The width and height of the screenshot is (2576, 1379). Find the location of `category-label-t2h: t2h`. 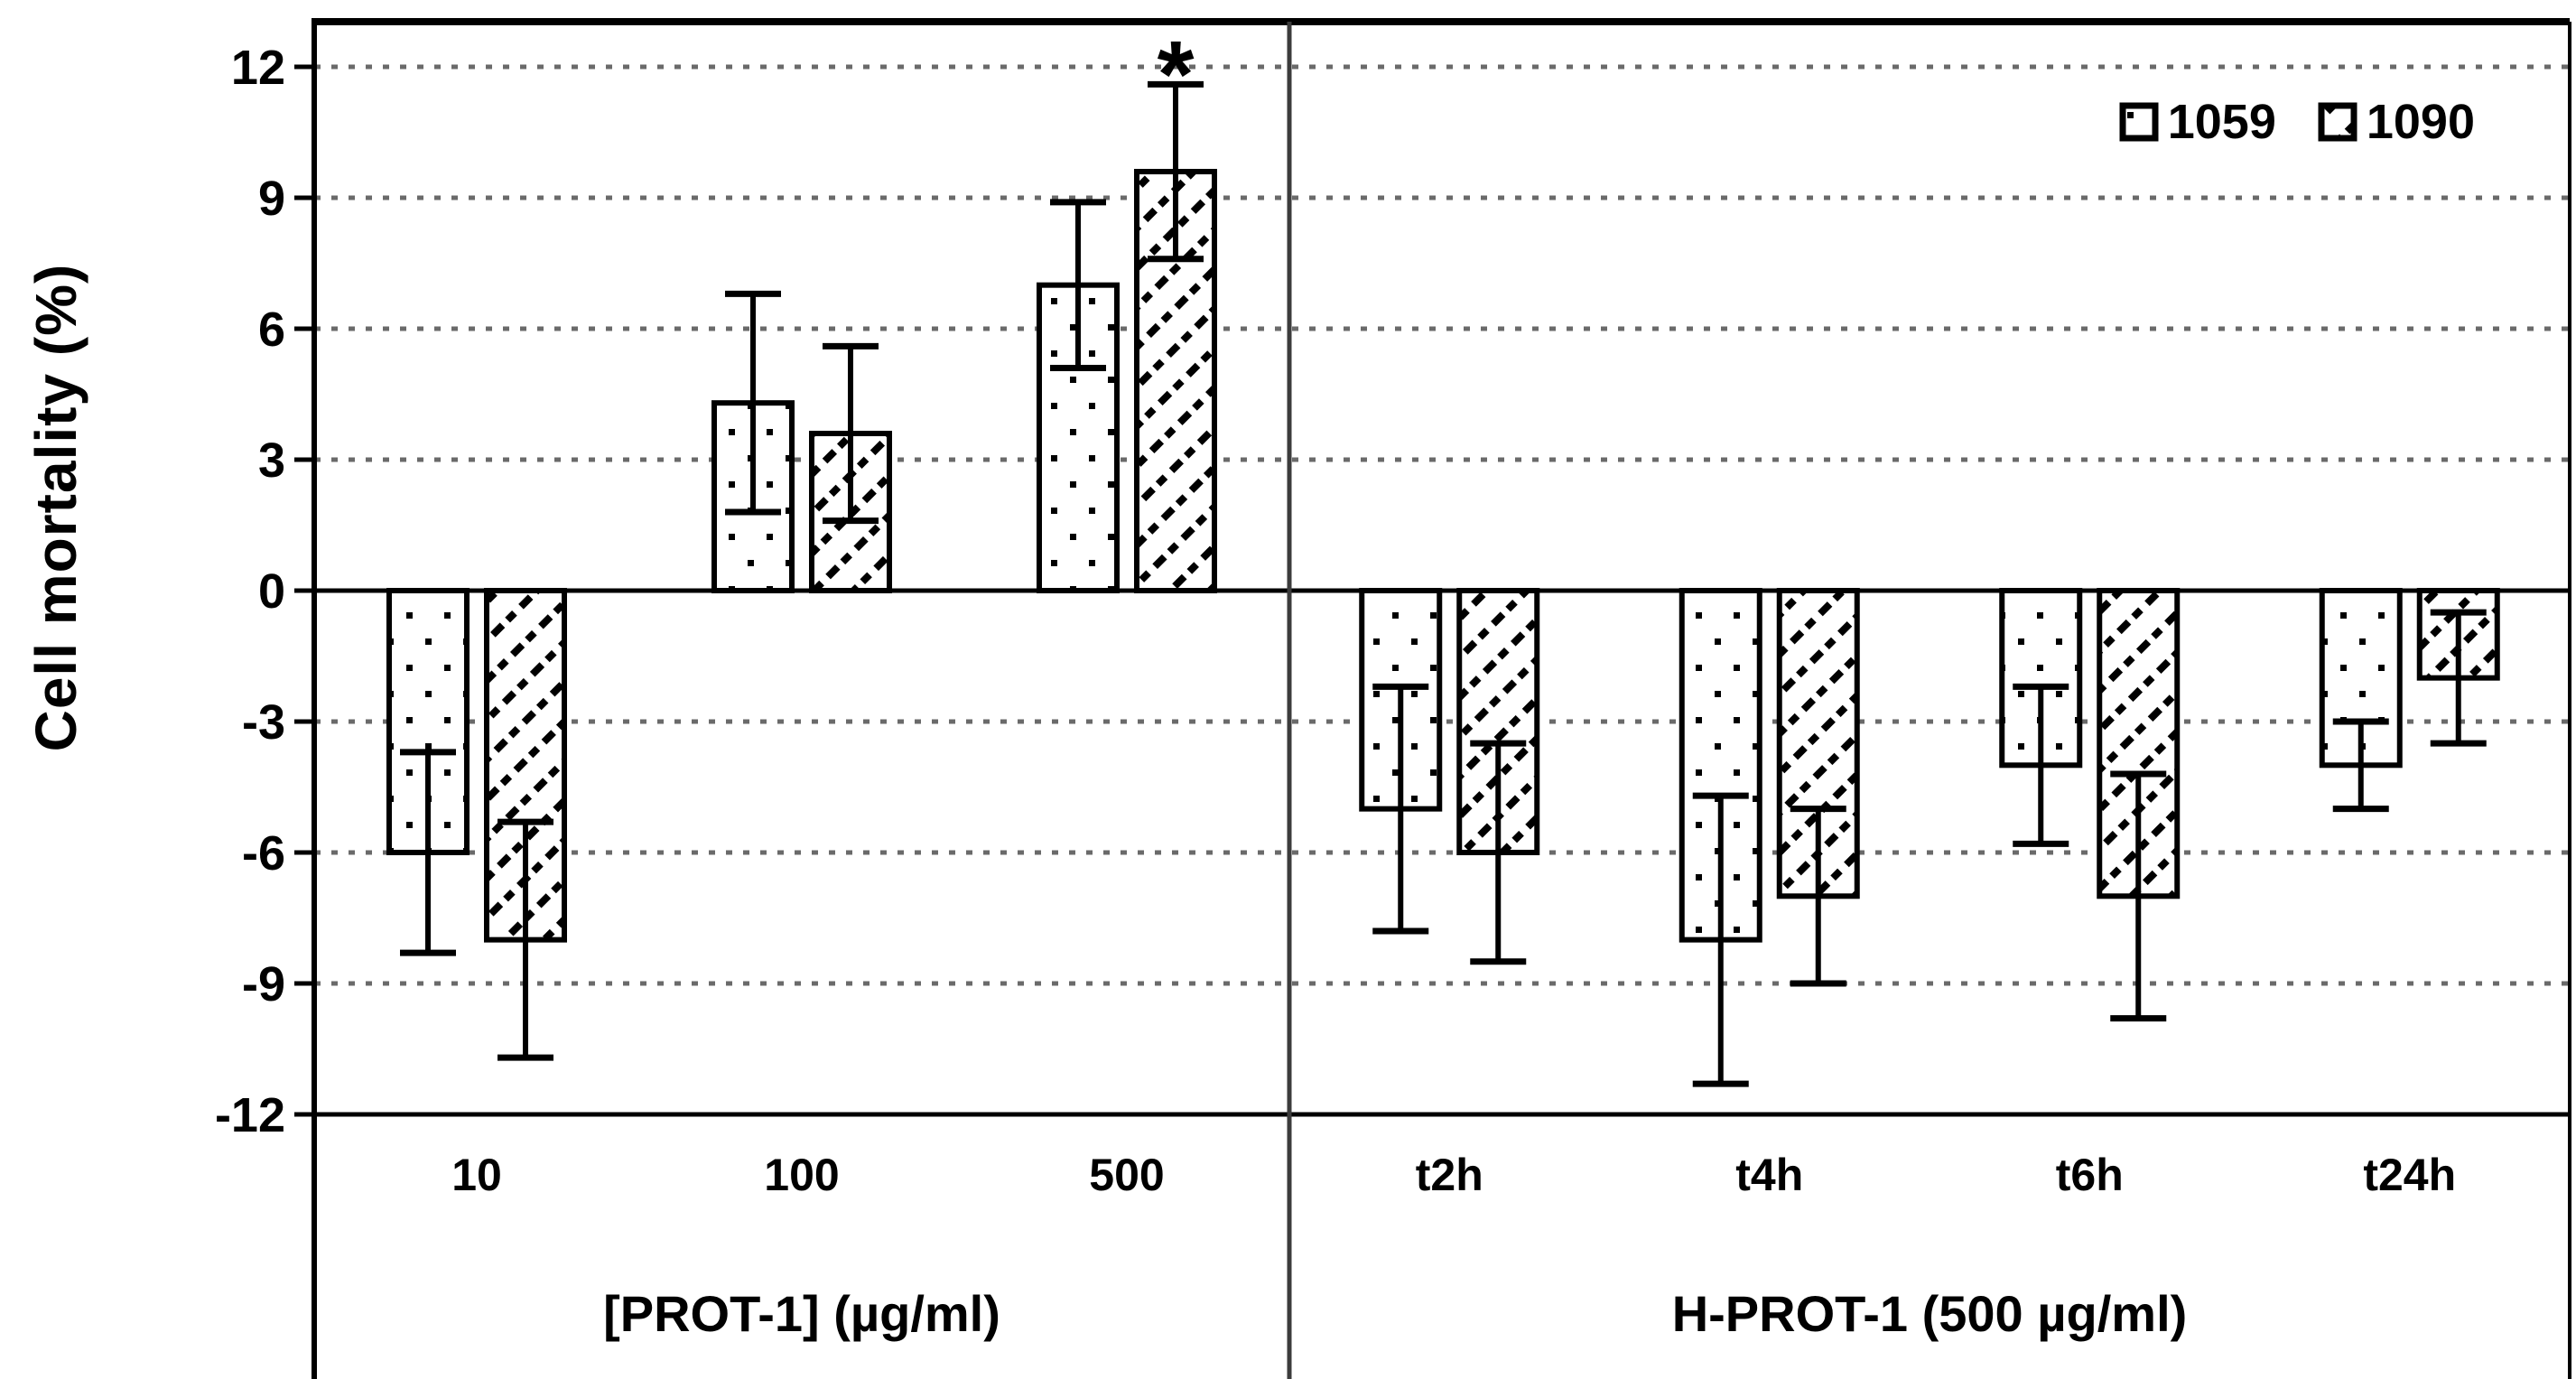

category-label-t2h: t2h is located at coordinates (1449, 1175).